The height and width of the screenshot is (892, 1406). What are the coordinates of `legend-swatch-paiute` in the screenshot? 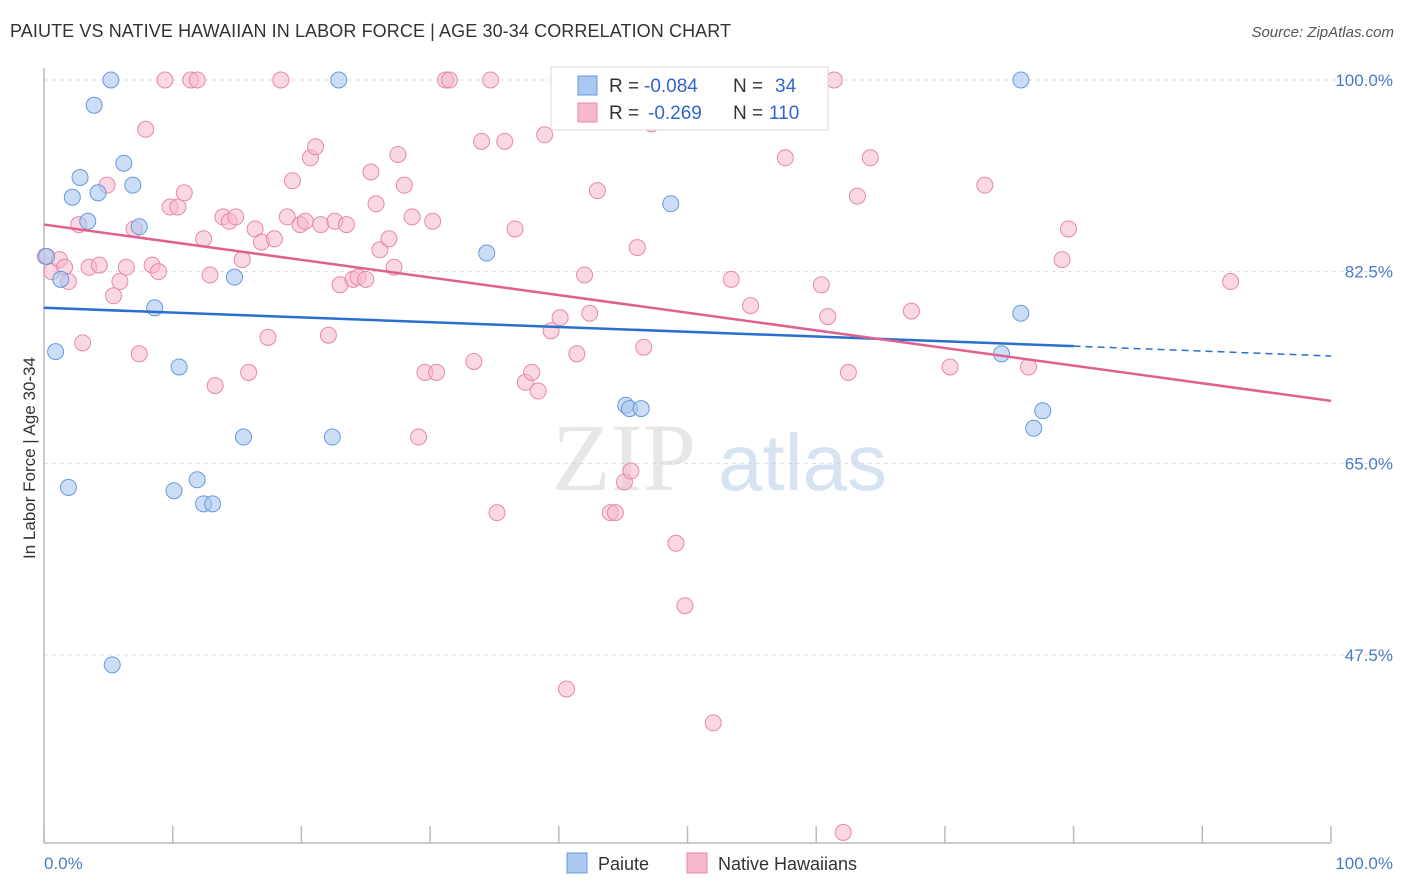 It's located at (587, 85).